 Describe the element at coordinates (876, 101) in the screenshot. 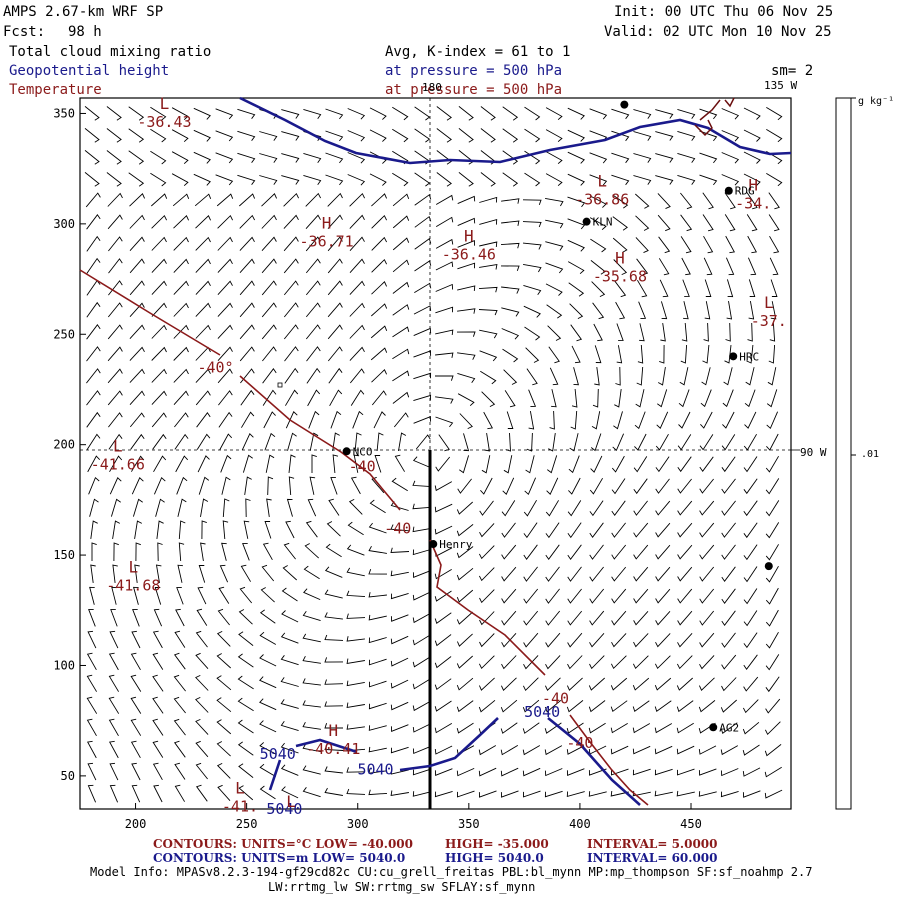

I see `colorbar-units: g kg⁻¹` at that location.